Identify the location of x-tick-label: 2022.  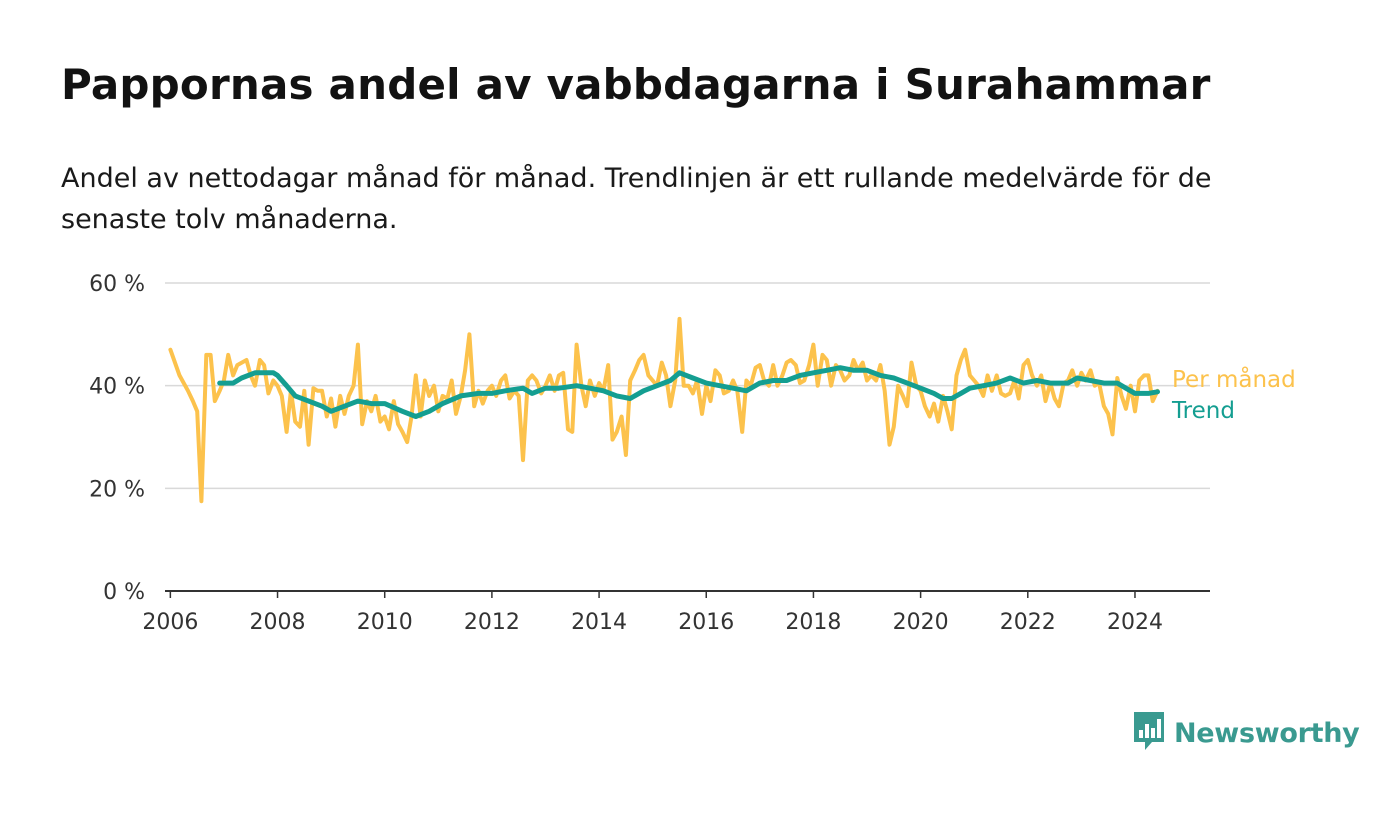
(1028, 622).